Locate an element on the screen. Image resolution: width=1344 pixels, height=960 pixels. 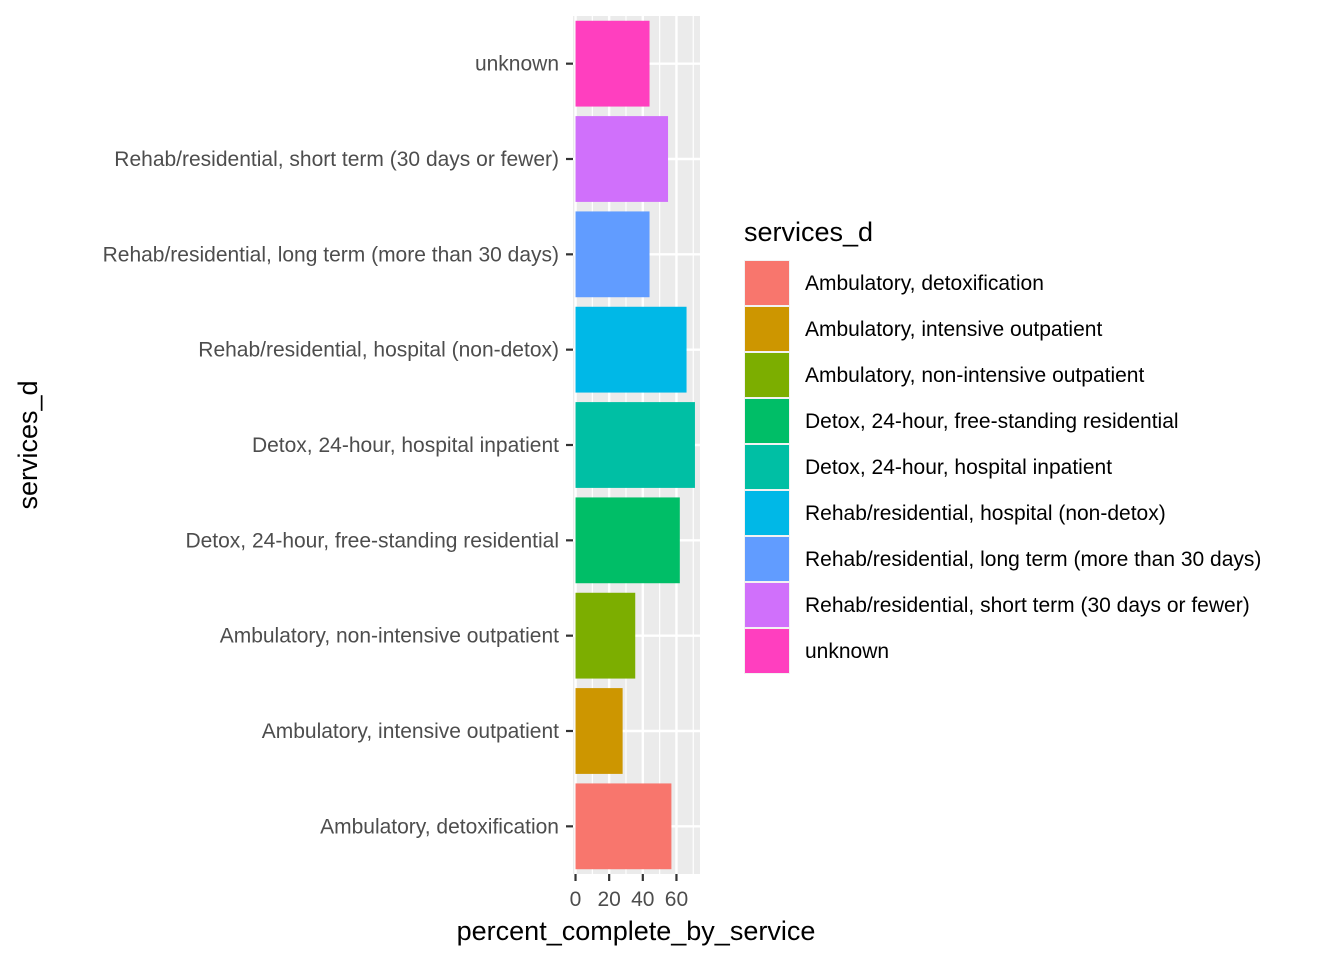
legend-label: Rehab/residential, hospital (non-detox) is located at coordinates (985, 513).